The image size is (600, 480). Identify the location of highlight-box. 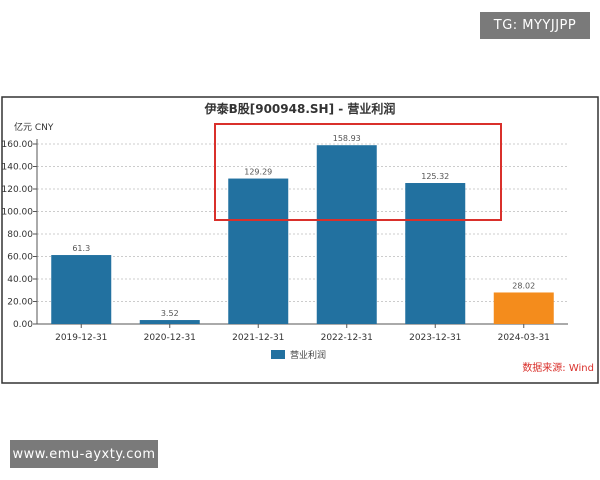
(358, 172).